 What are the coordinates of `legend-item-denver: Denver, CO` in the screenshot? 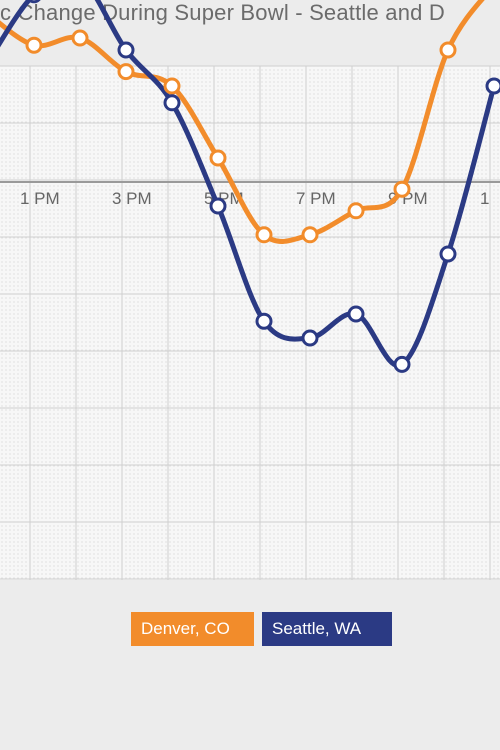 It's located at (192, 629).